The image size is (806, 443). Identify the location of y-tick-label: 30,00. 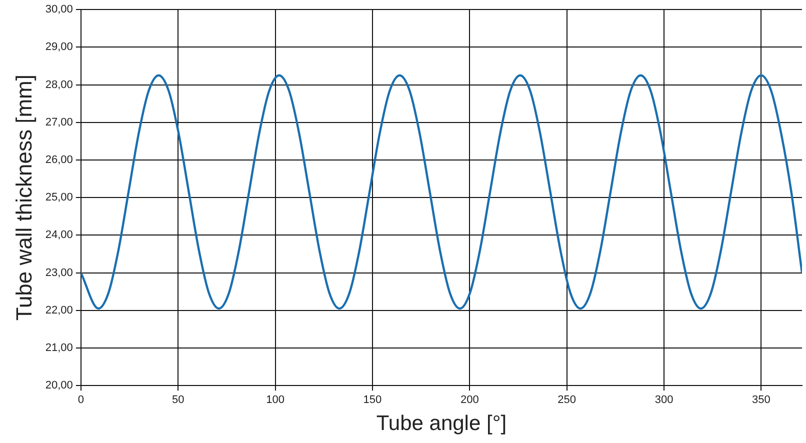
(59, 10).